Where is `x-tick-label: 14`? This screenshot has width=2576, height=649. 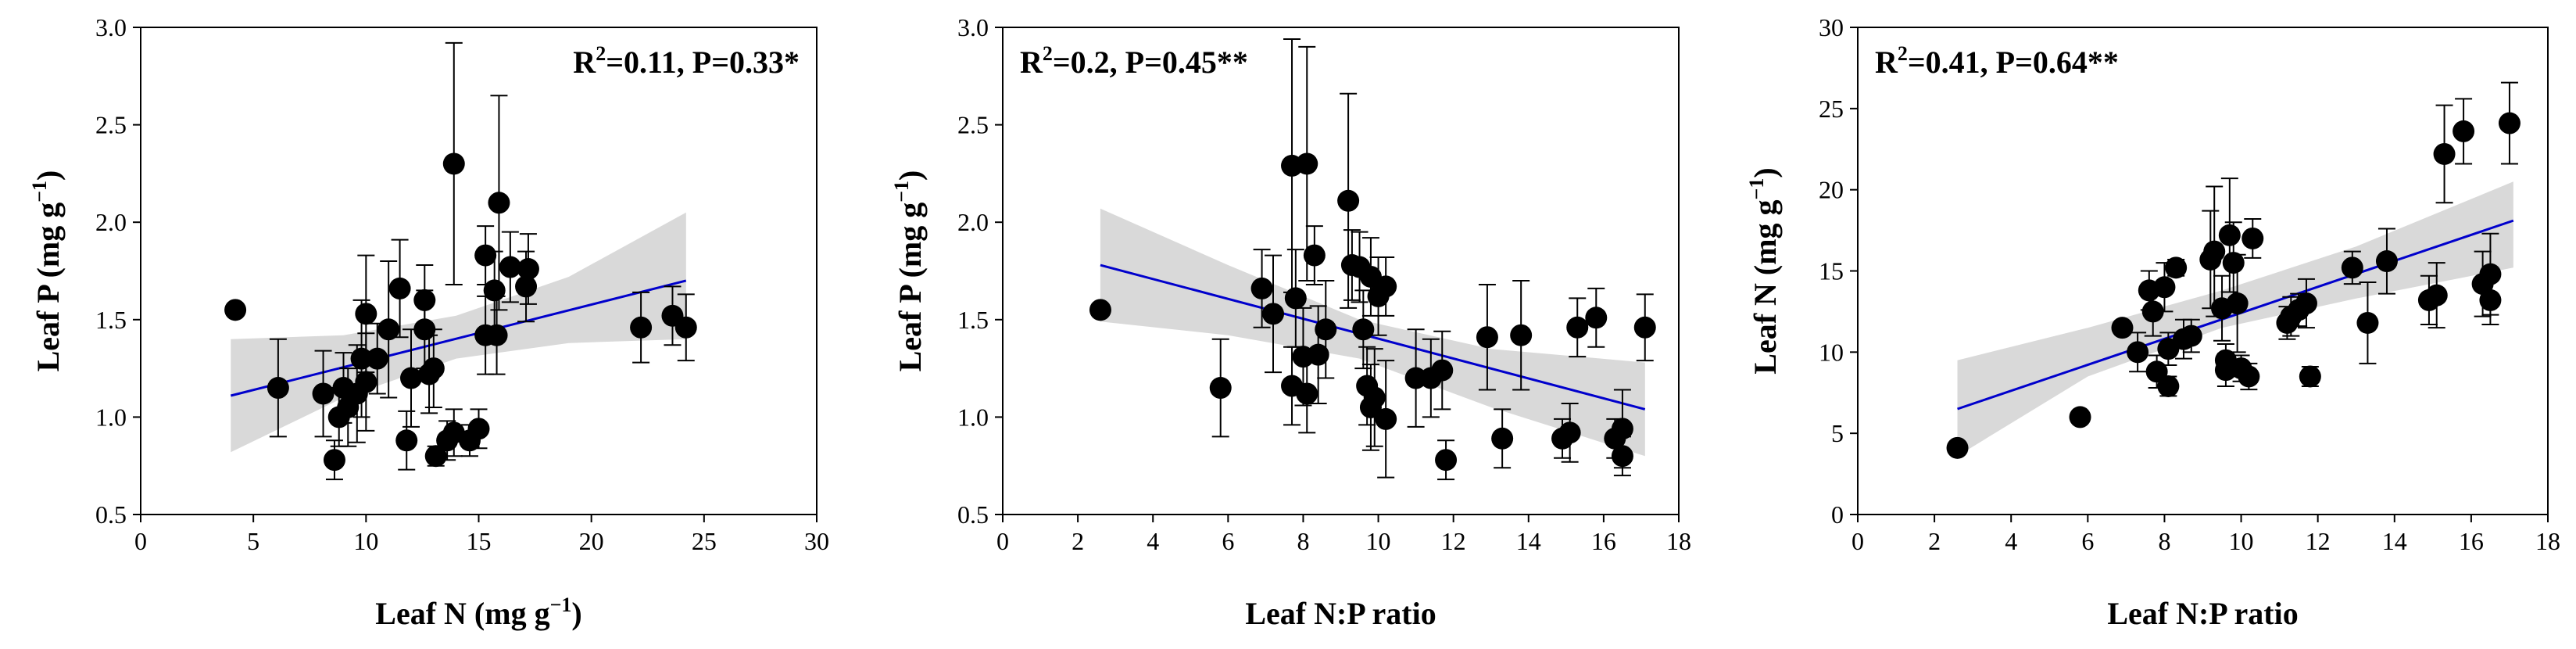
x-tick-label: 14 is located at coordinates (1528, 541).